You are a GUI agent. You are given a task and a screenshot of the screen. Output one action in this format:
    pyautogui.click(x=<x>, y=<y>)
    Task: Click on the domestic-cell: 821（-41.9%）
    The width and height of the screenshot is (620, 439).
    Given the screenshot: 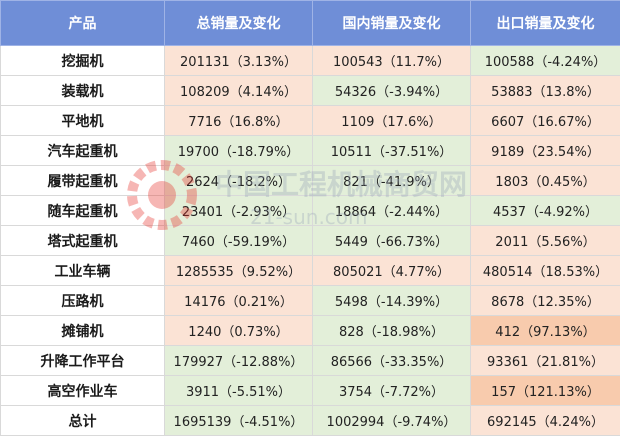 What is the action you would take?
    pyautogui.click(x=391, y=180)
    